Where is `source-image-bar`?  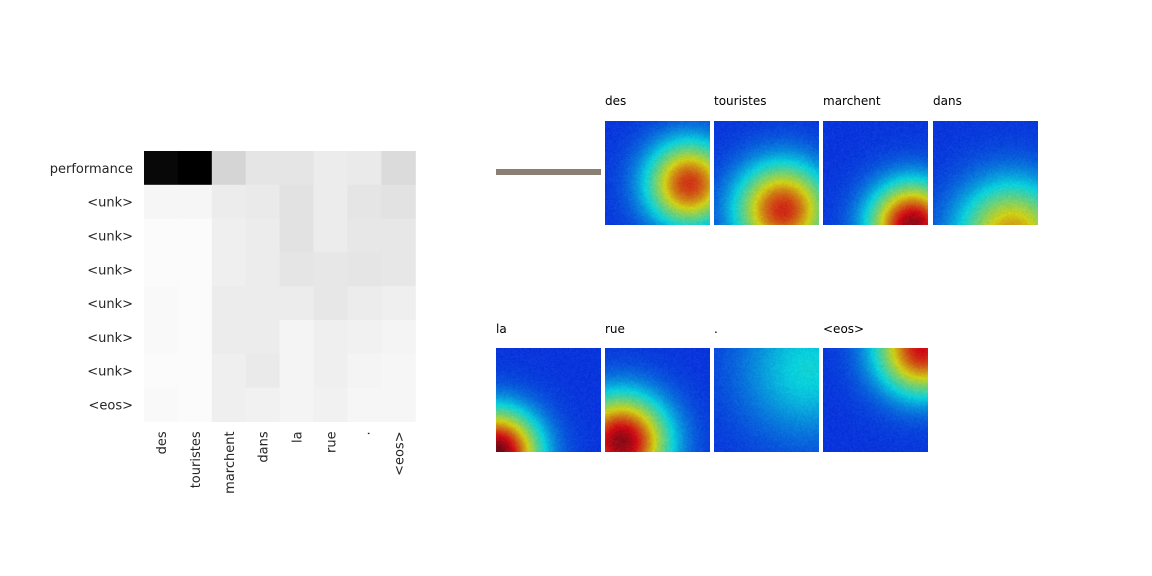
source-image-bar is located at coordinates (548, 172).